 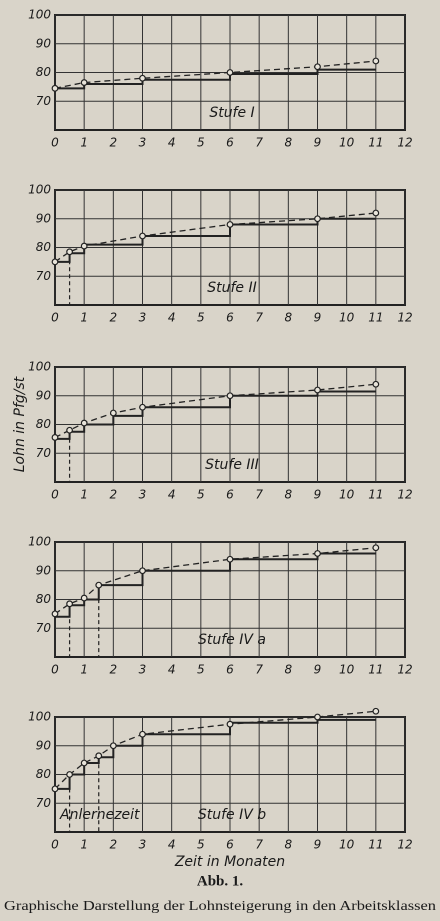 What do you see at coordinates (99, 815) in the screenshot?
I see `annotation: Anlernezeit` at bounding box center [99, 815].